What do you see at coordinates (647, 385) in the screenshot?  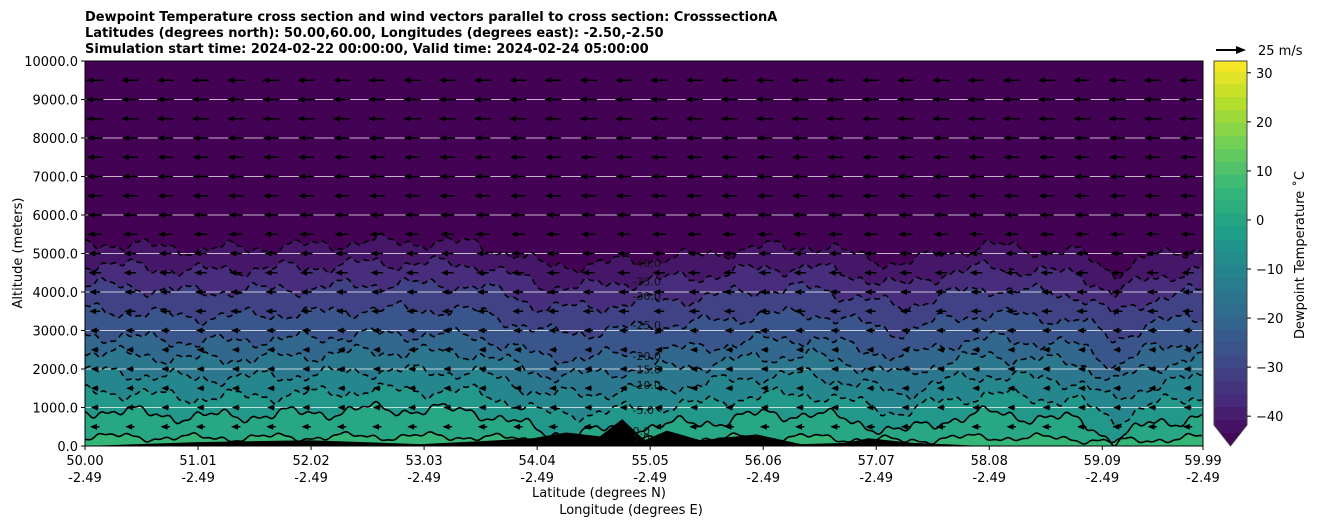 I see `contour-label: -10.0` at bounding box center [647, 385].